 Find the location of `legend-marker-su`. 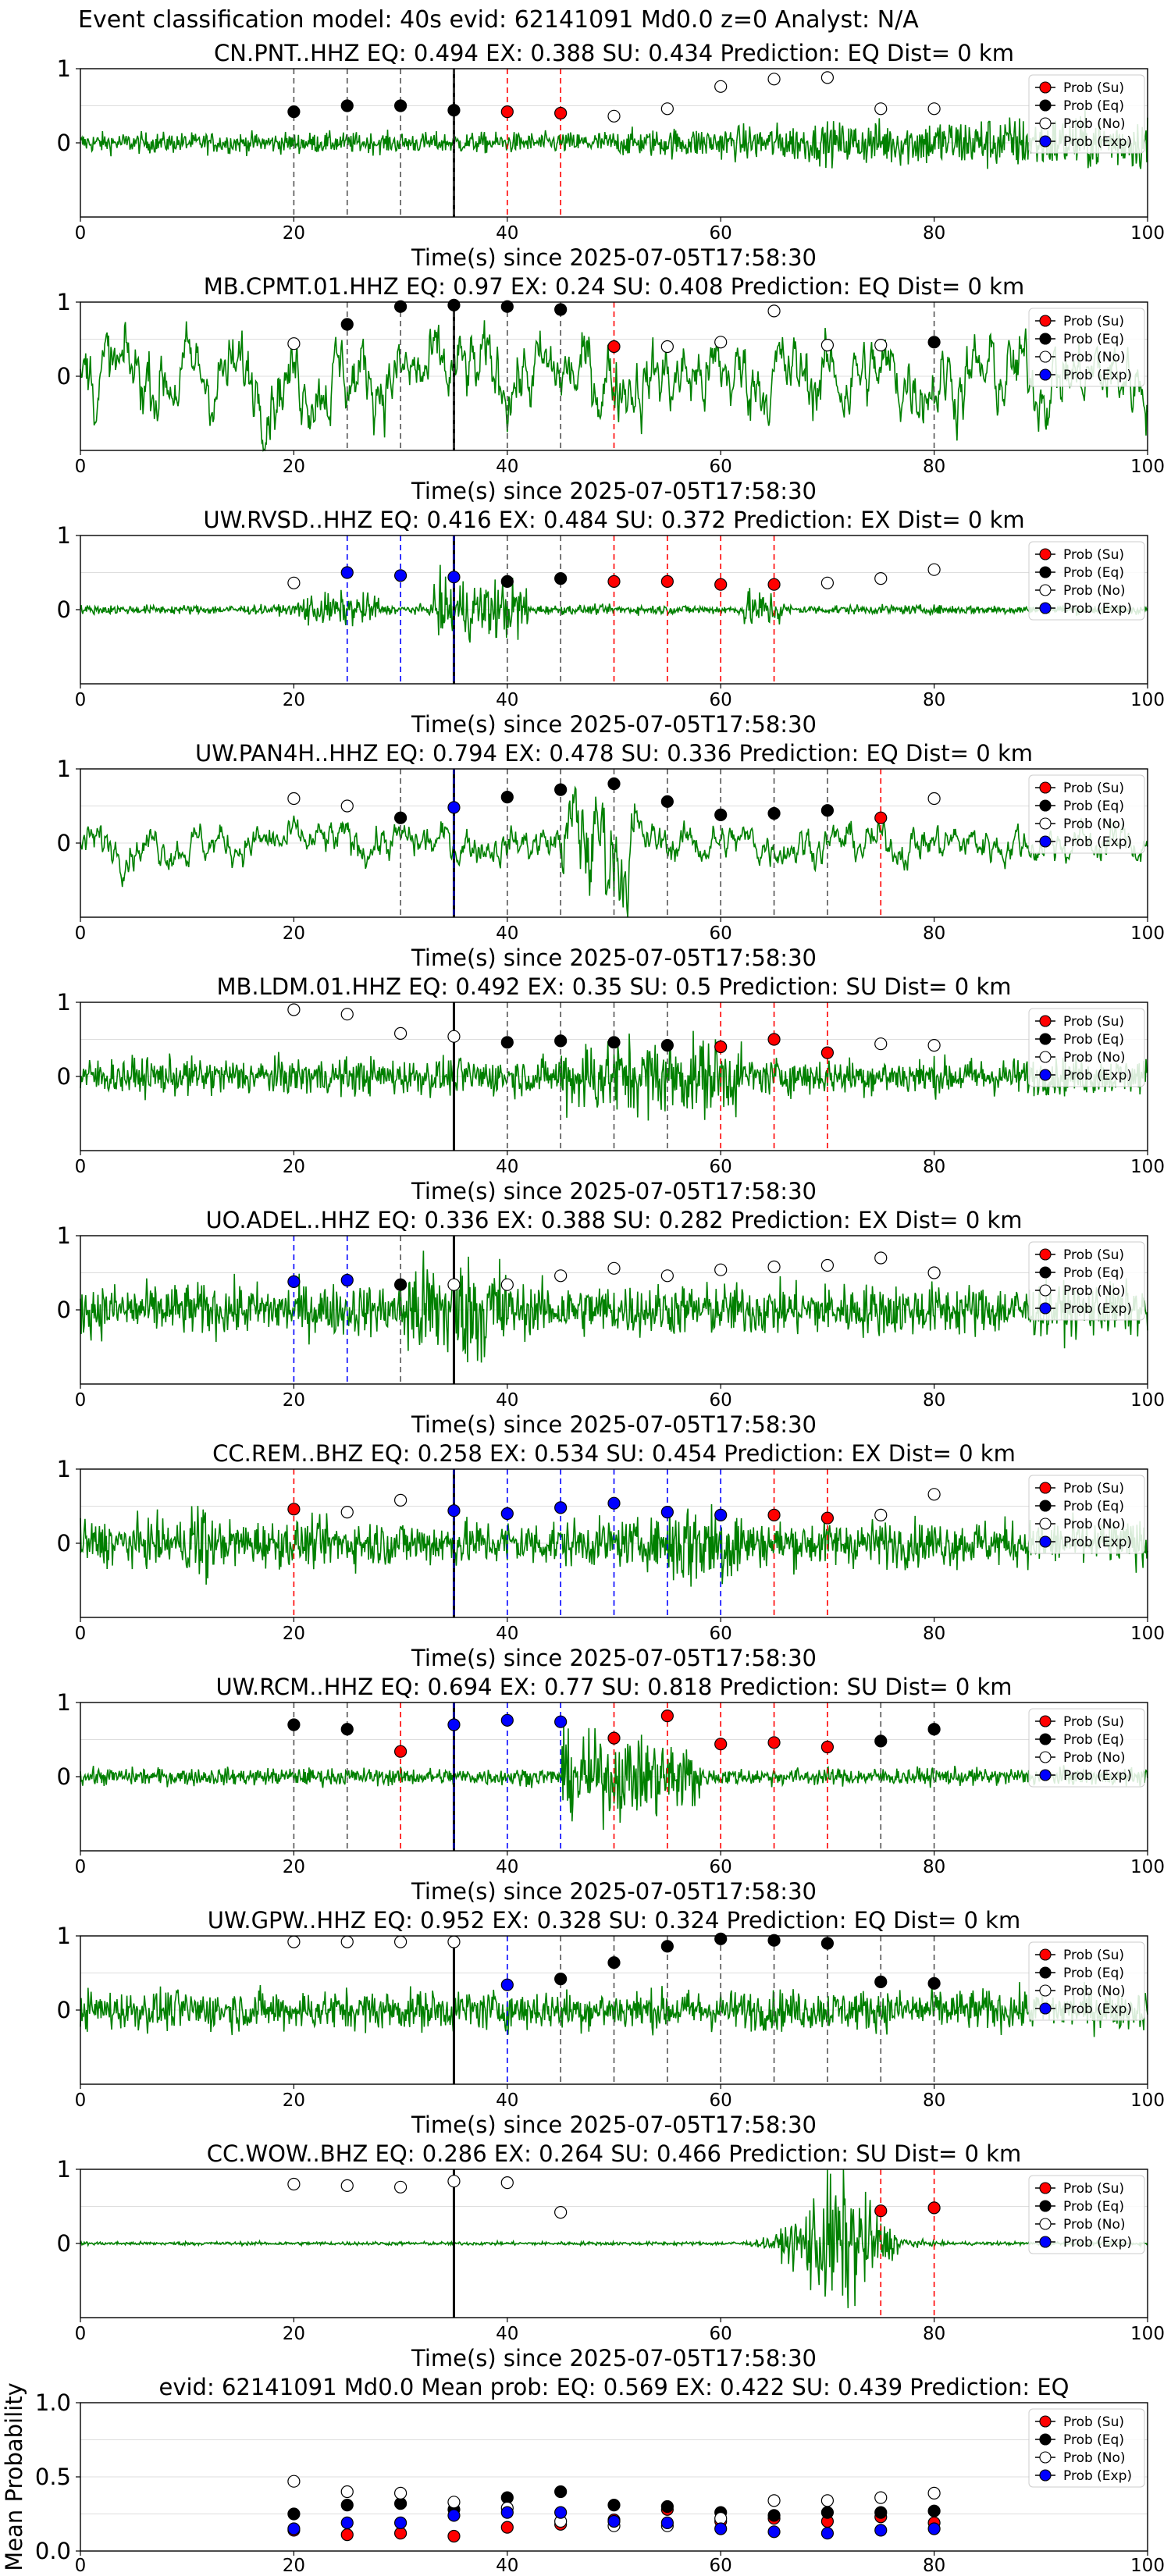

legend-marker-su is located at coordinates (1045, 2421).